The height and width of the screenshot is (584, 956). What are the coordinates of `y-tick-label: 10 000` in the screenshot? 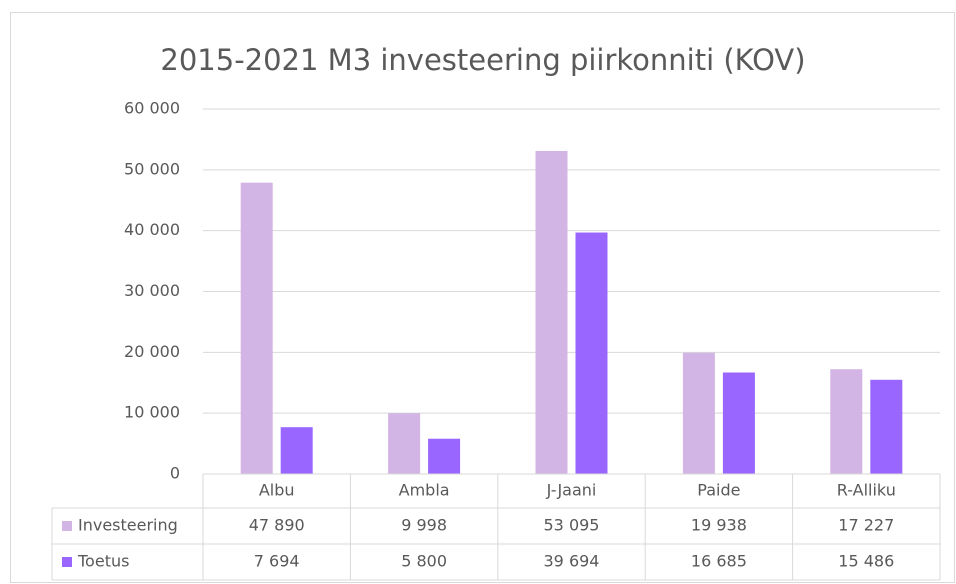 It's located at (152, 412).